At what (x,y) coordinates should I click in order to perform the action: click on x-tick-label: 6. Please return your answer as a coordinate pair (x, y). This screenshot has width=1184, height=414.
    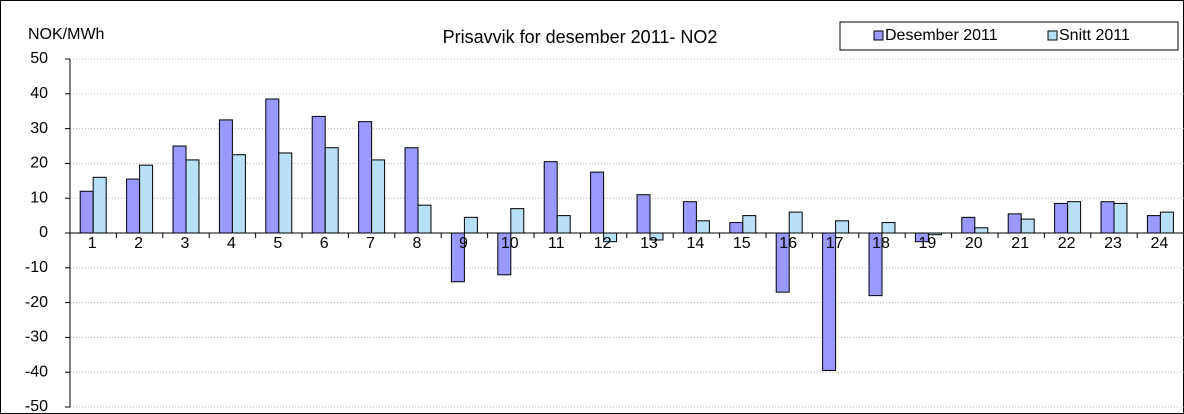
    Looking at the image, I should click on (324, 243).